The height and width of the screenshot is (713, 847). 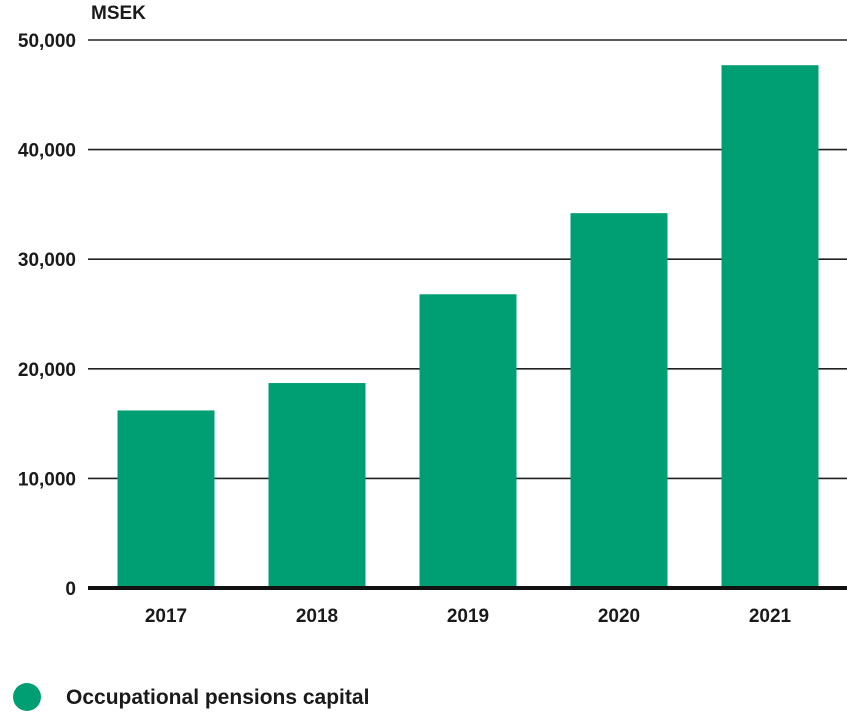 I want to click on bar-2020, so click(x=619, y=400).